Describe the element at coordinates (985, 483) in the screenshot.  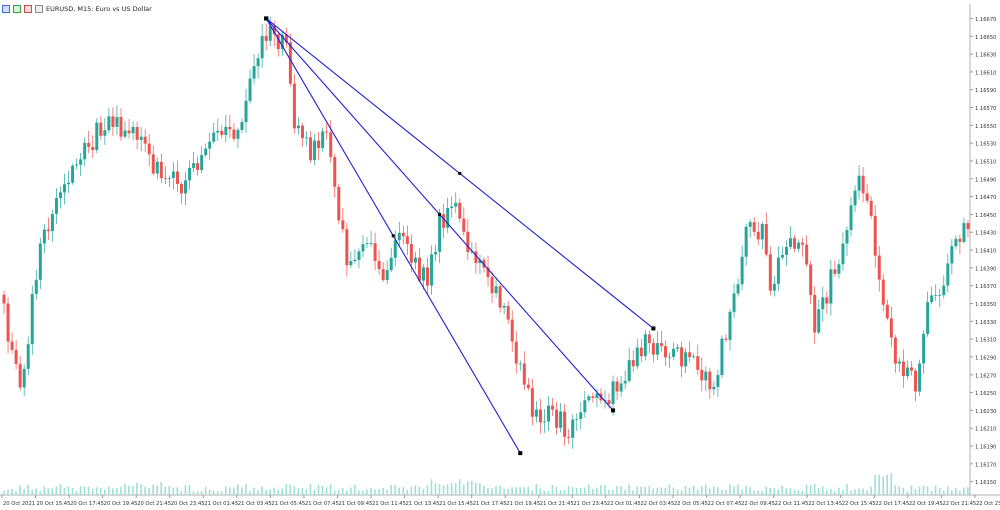
I see `y-tick-label: 1.16150` at that location.